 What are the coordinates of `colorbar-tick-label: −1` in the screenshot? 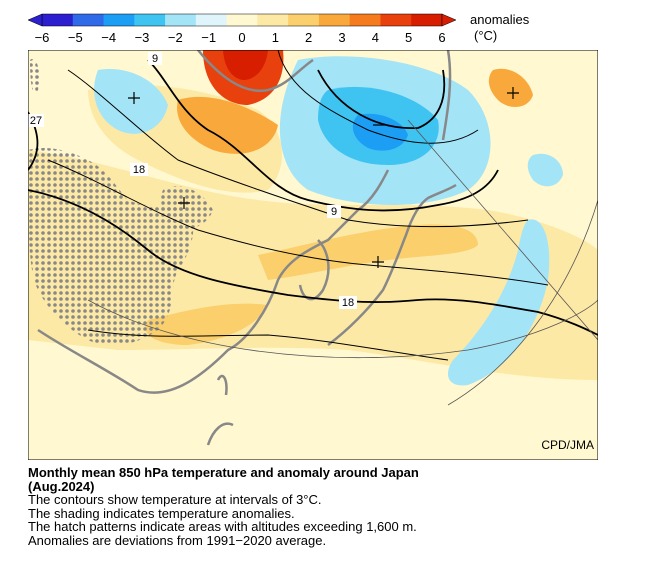 It's located at (209, 37).